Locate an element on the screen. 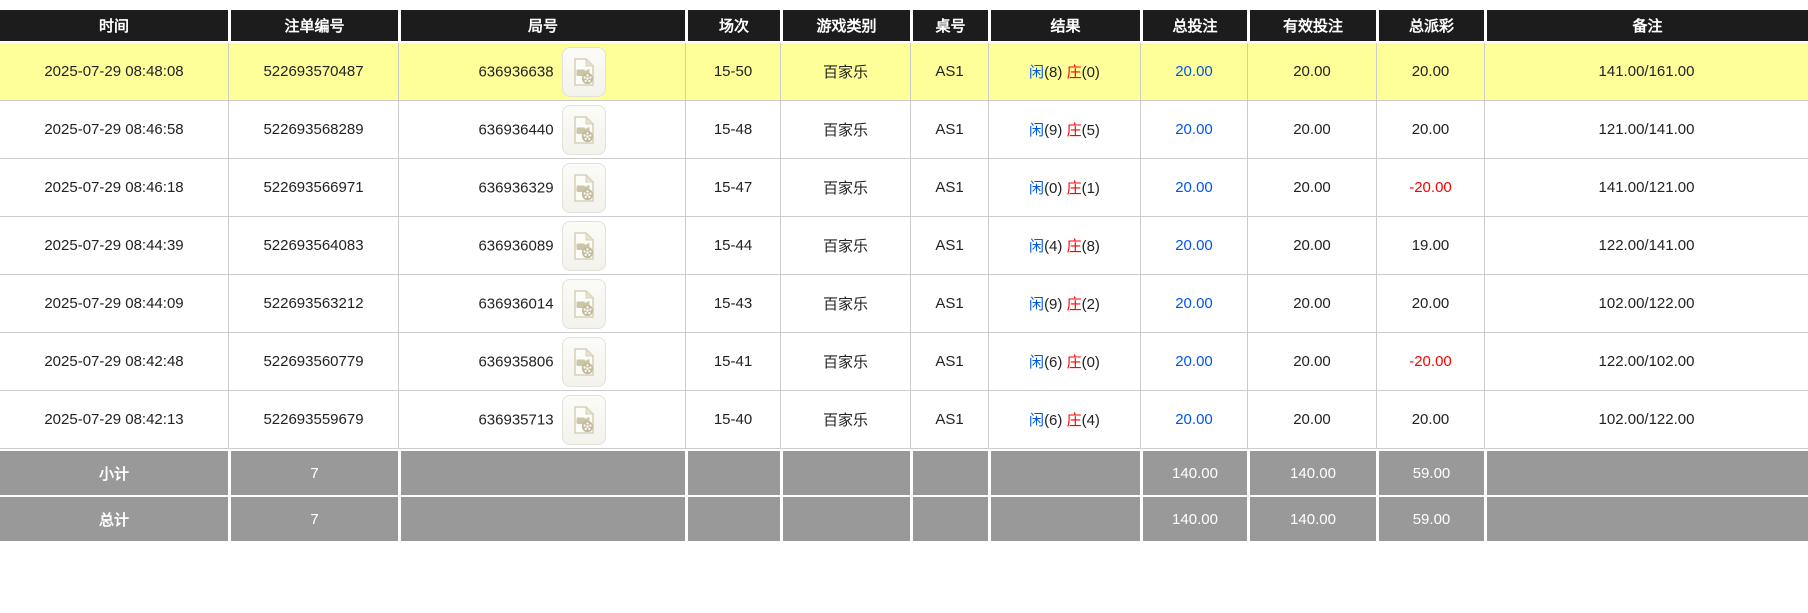  cell-bet-id: 522693560779 is located at coordinates (313, 362).